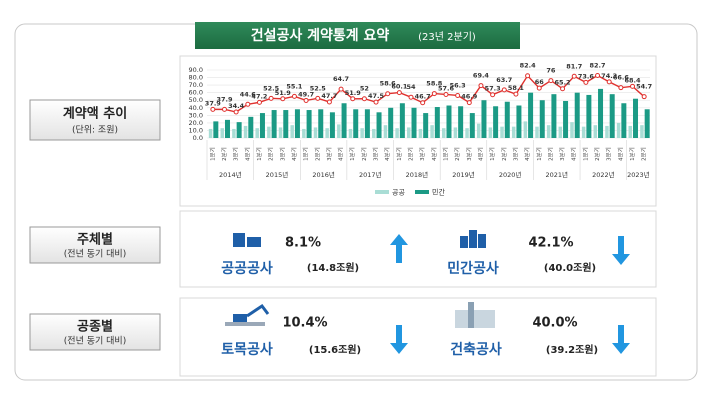  Describe the element at coordinates (247, 269) in the screenshot. I see `item-name: 공공공사` at that location.